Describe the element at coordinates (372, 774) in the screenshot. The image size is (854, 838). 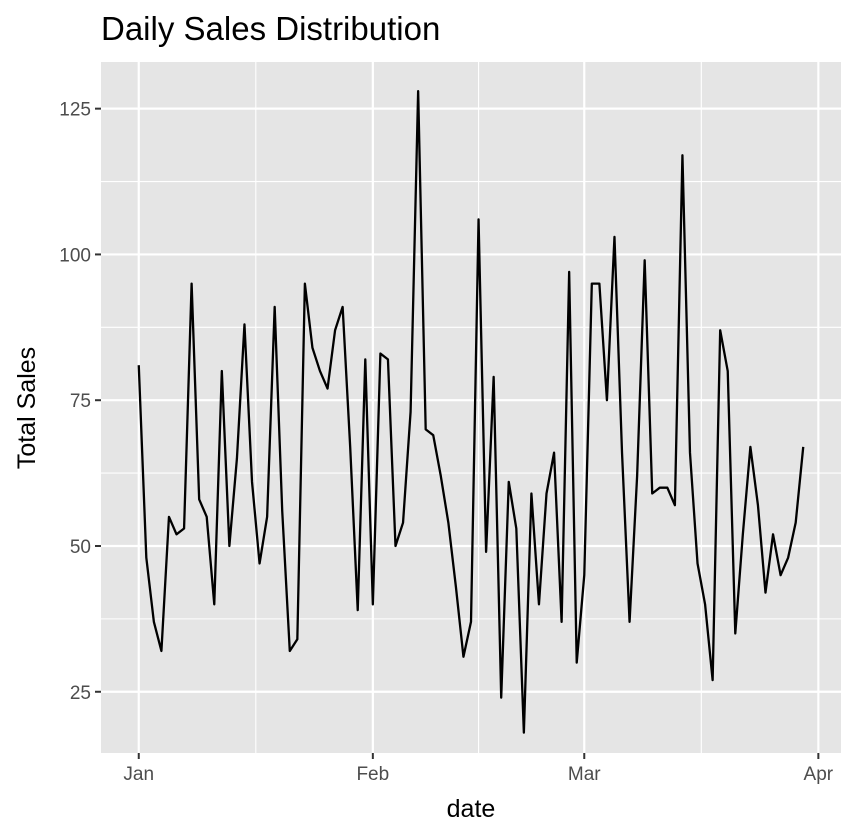
I see `x-tick-label: Feb` at that location.